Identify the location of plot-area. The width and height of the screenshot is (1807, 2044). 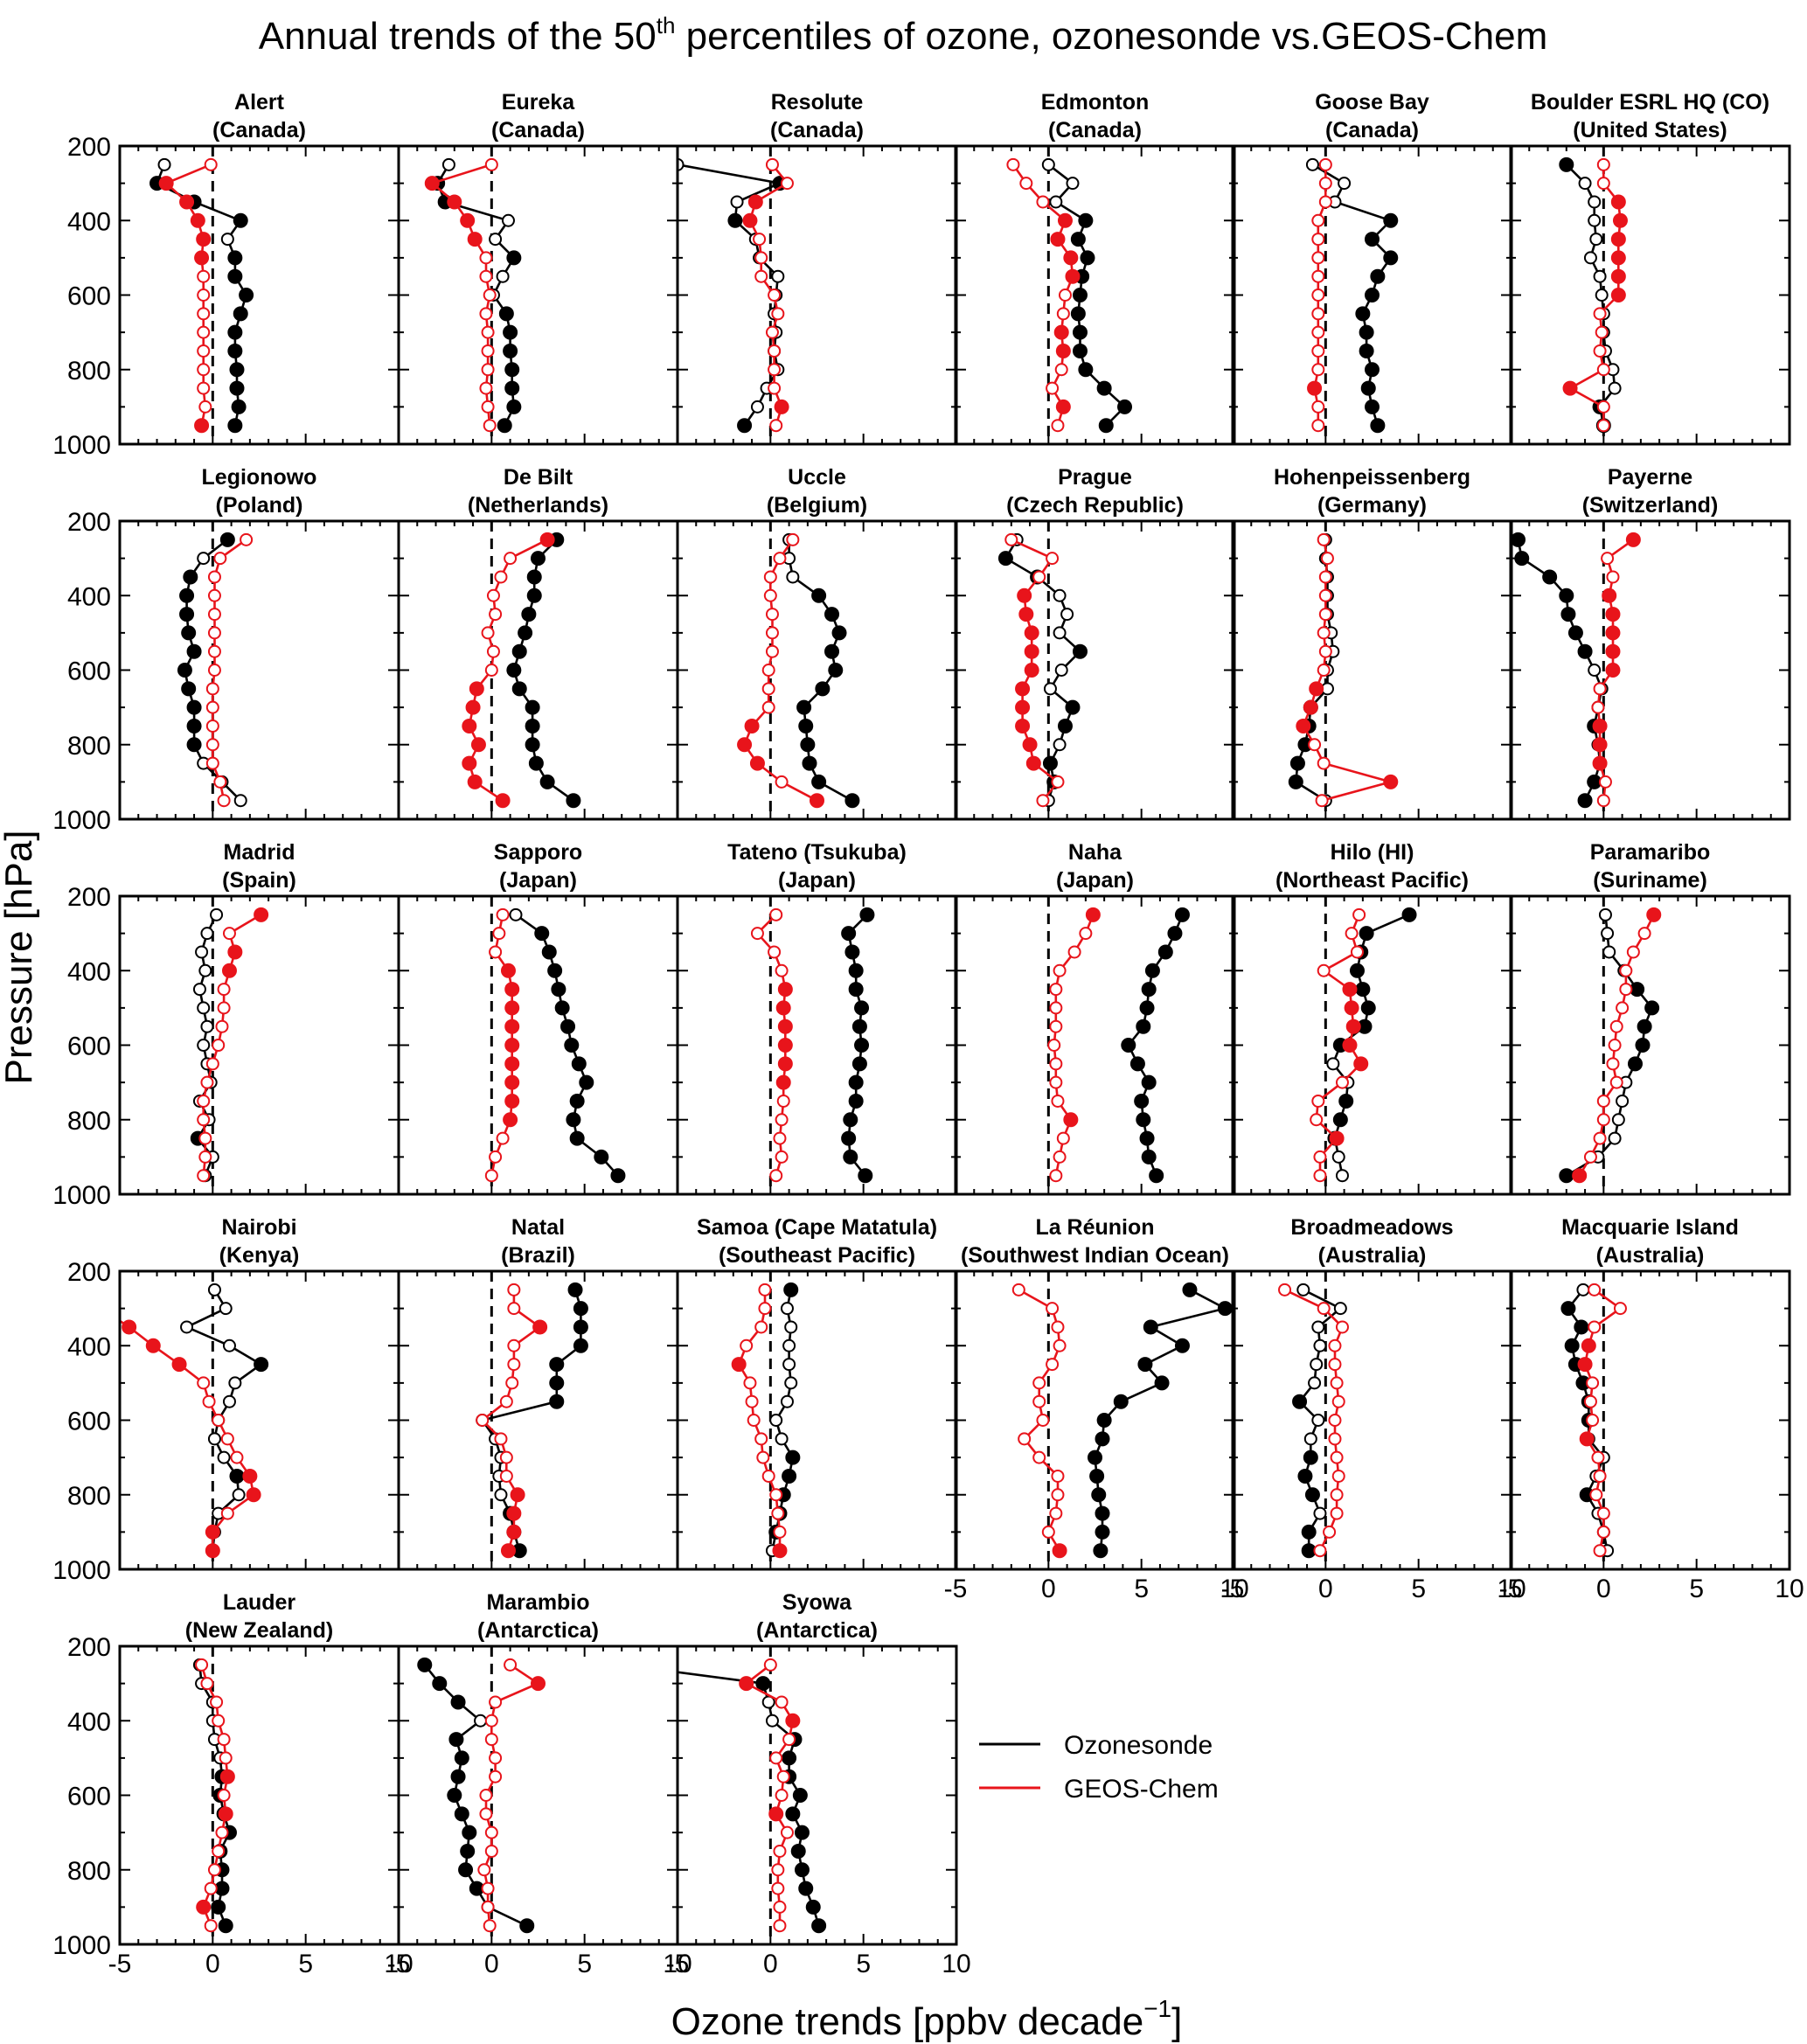
(215, 670).